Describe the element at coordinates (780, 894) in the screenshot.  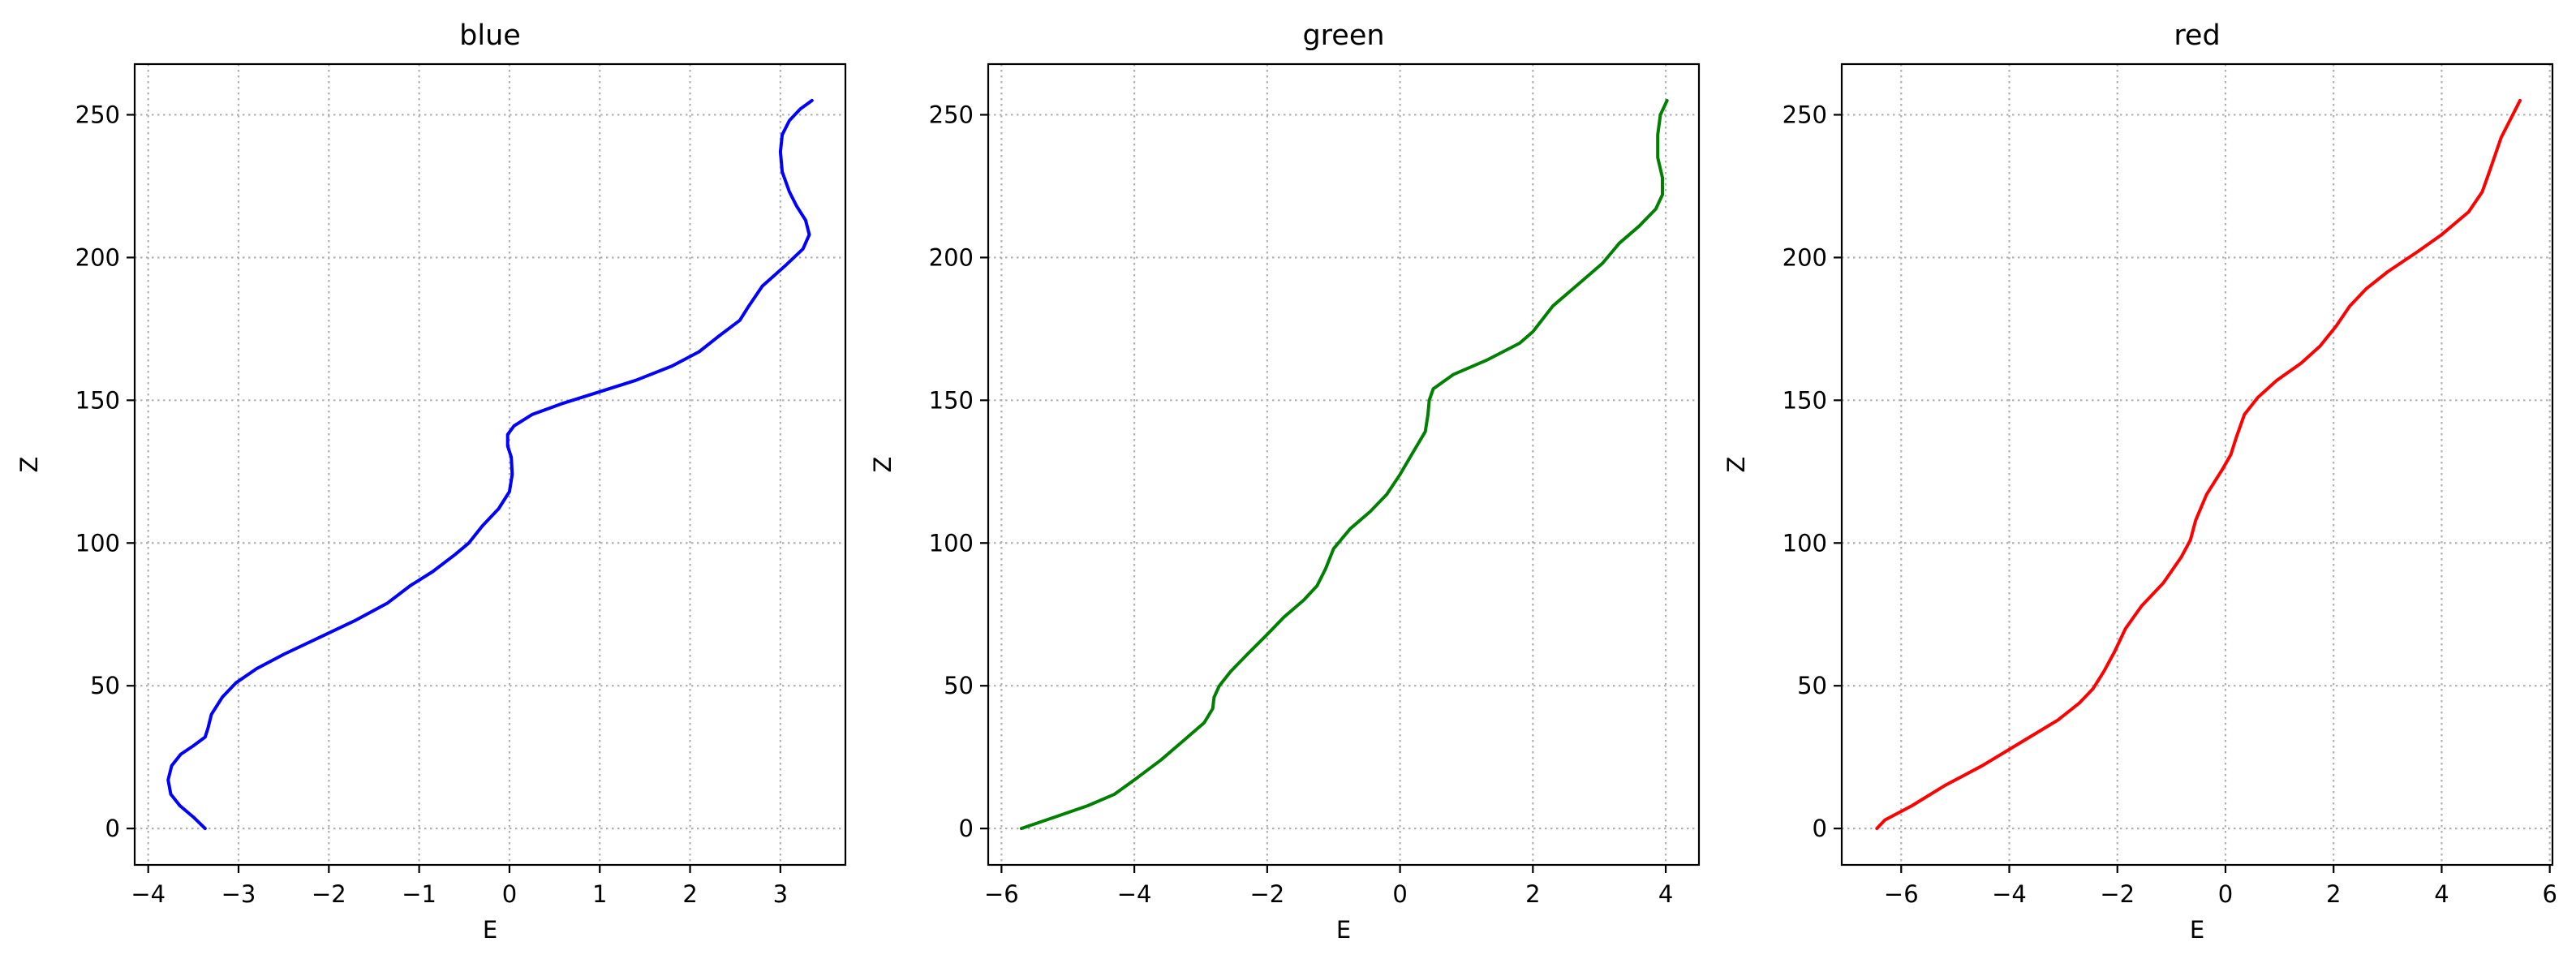
I see `x-tick-label: 3` at that location.